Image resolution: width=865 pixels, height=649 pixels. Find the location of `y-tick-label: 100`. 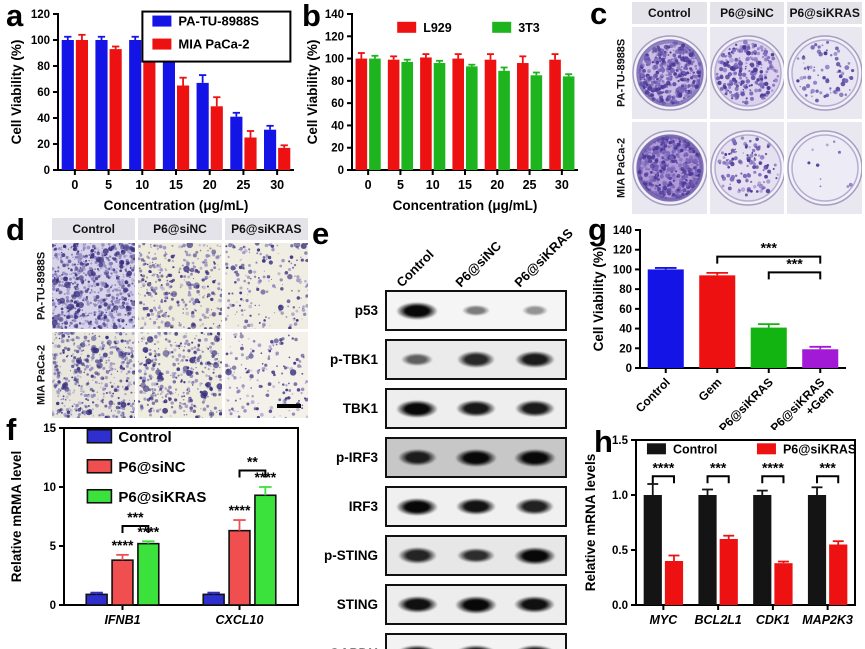

y-tick-label: 100 is located at coordinates (622, 270).